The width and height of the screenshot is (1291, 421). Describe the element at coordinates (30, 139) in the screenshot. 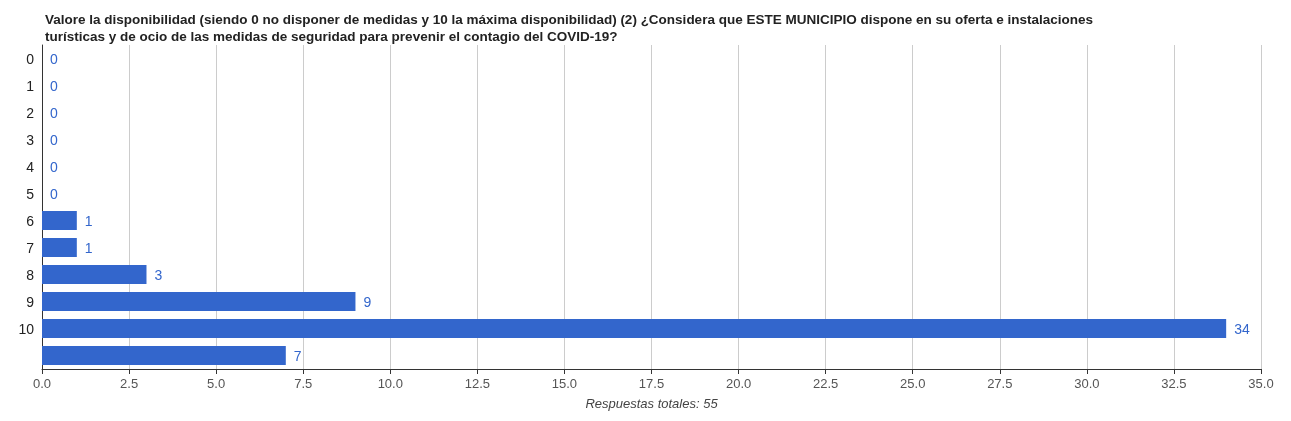

I see `y-tick-label: 3` at that location.